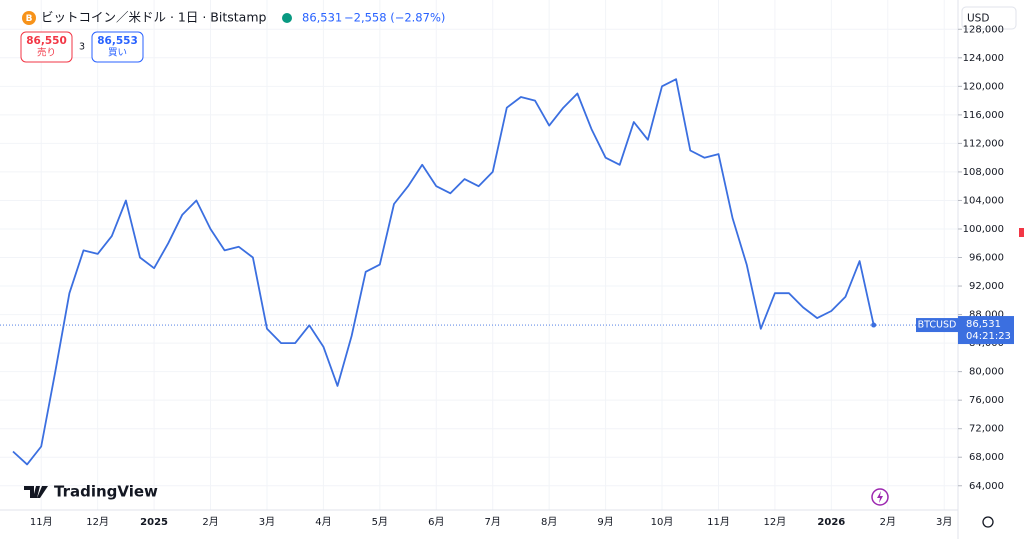 The height and width of the screenshot is (543, 1024). I want to click on spread: 3, so click(82, 47).